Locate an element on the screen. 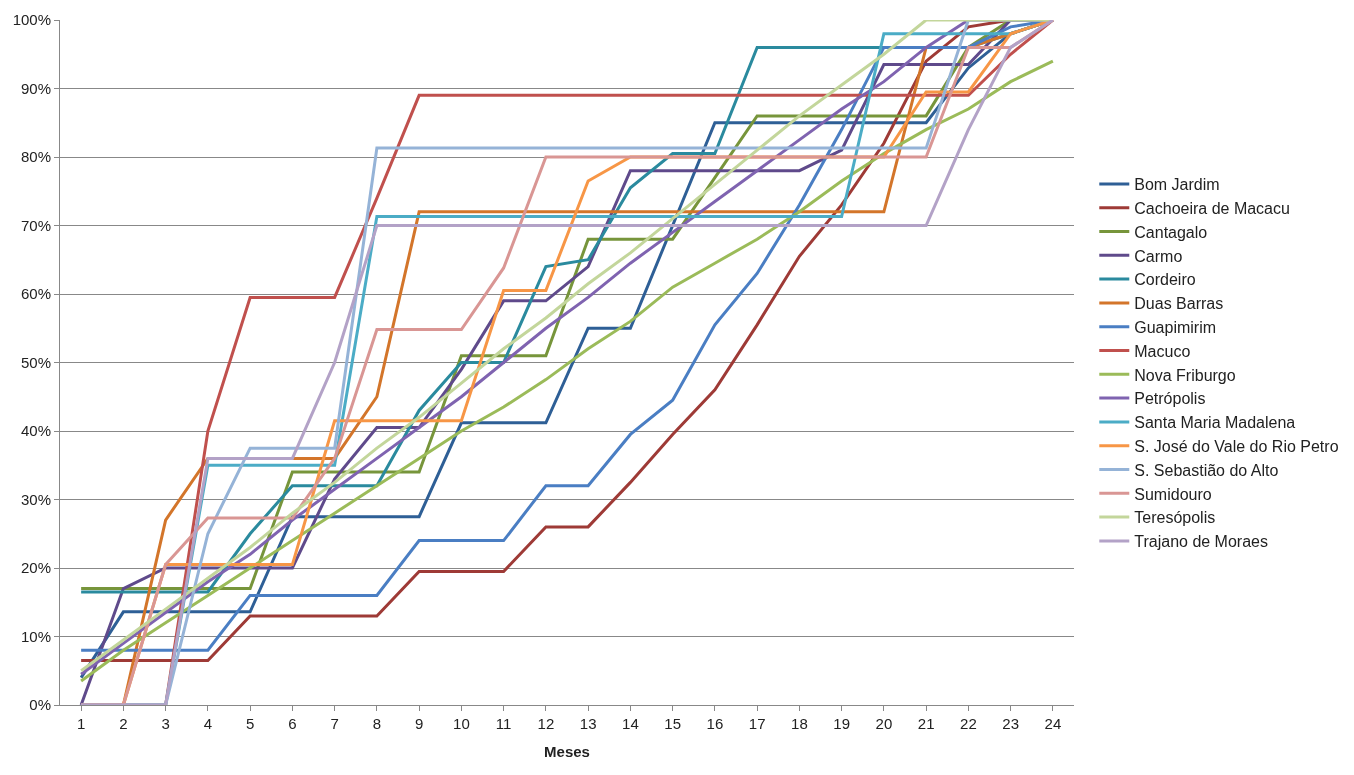 This screenshot has height=775, width=1354. legend-label: S. Sebastião do Alto is located at coordinates (1206, 470).